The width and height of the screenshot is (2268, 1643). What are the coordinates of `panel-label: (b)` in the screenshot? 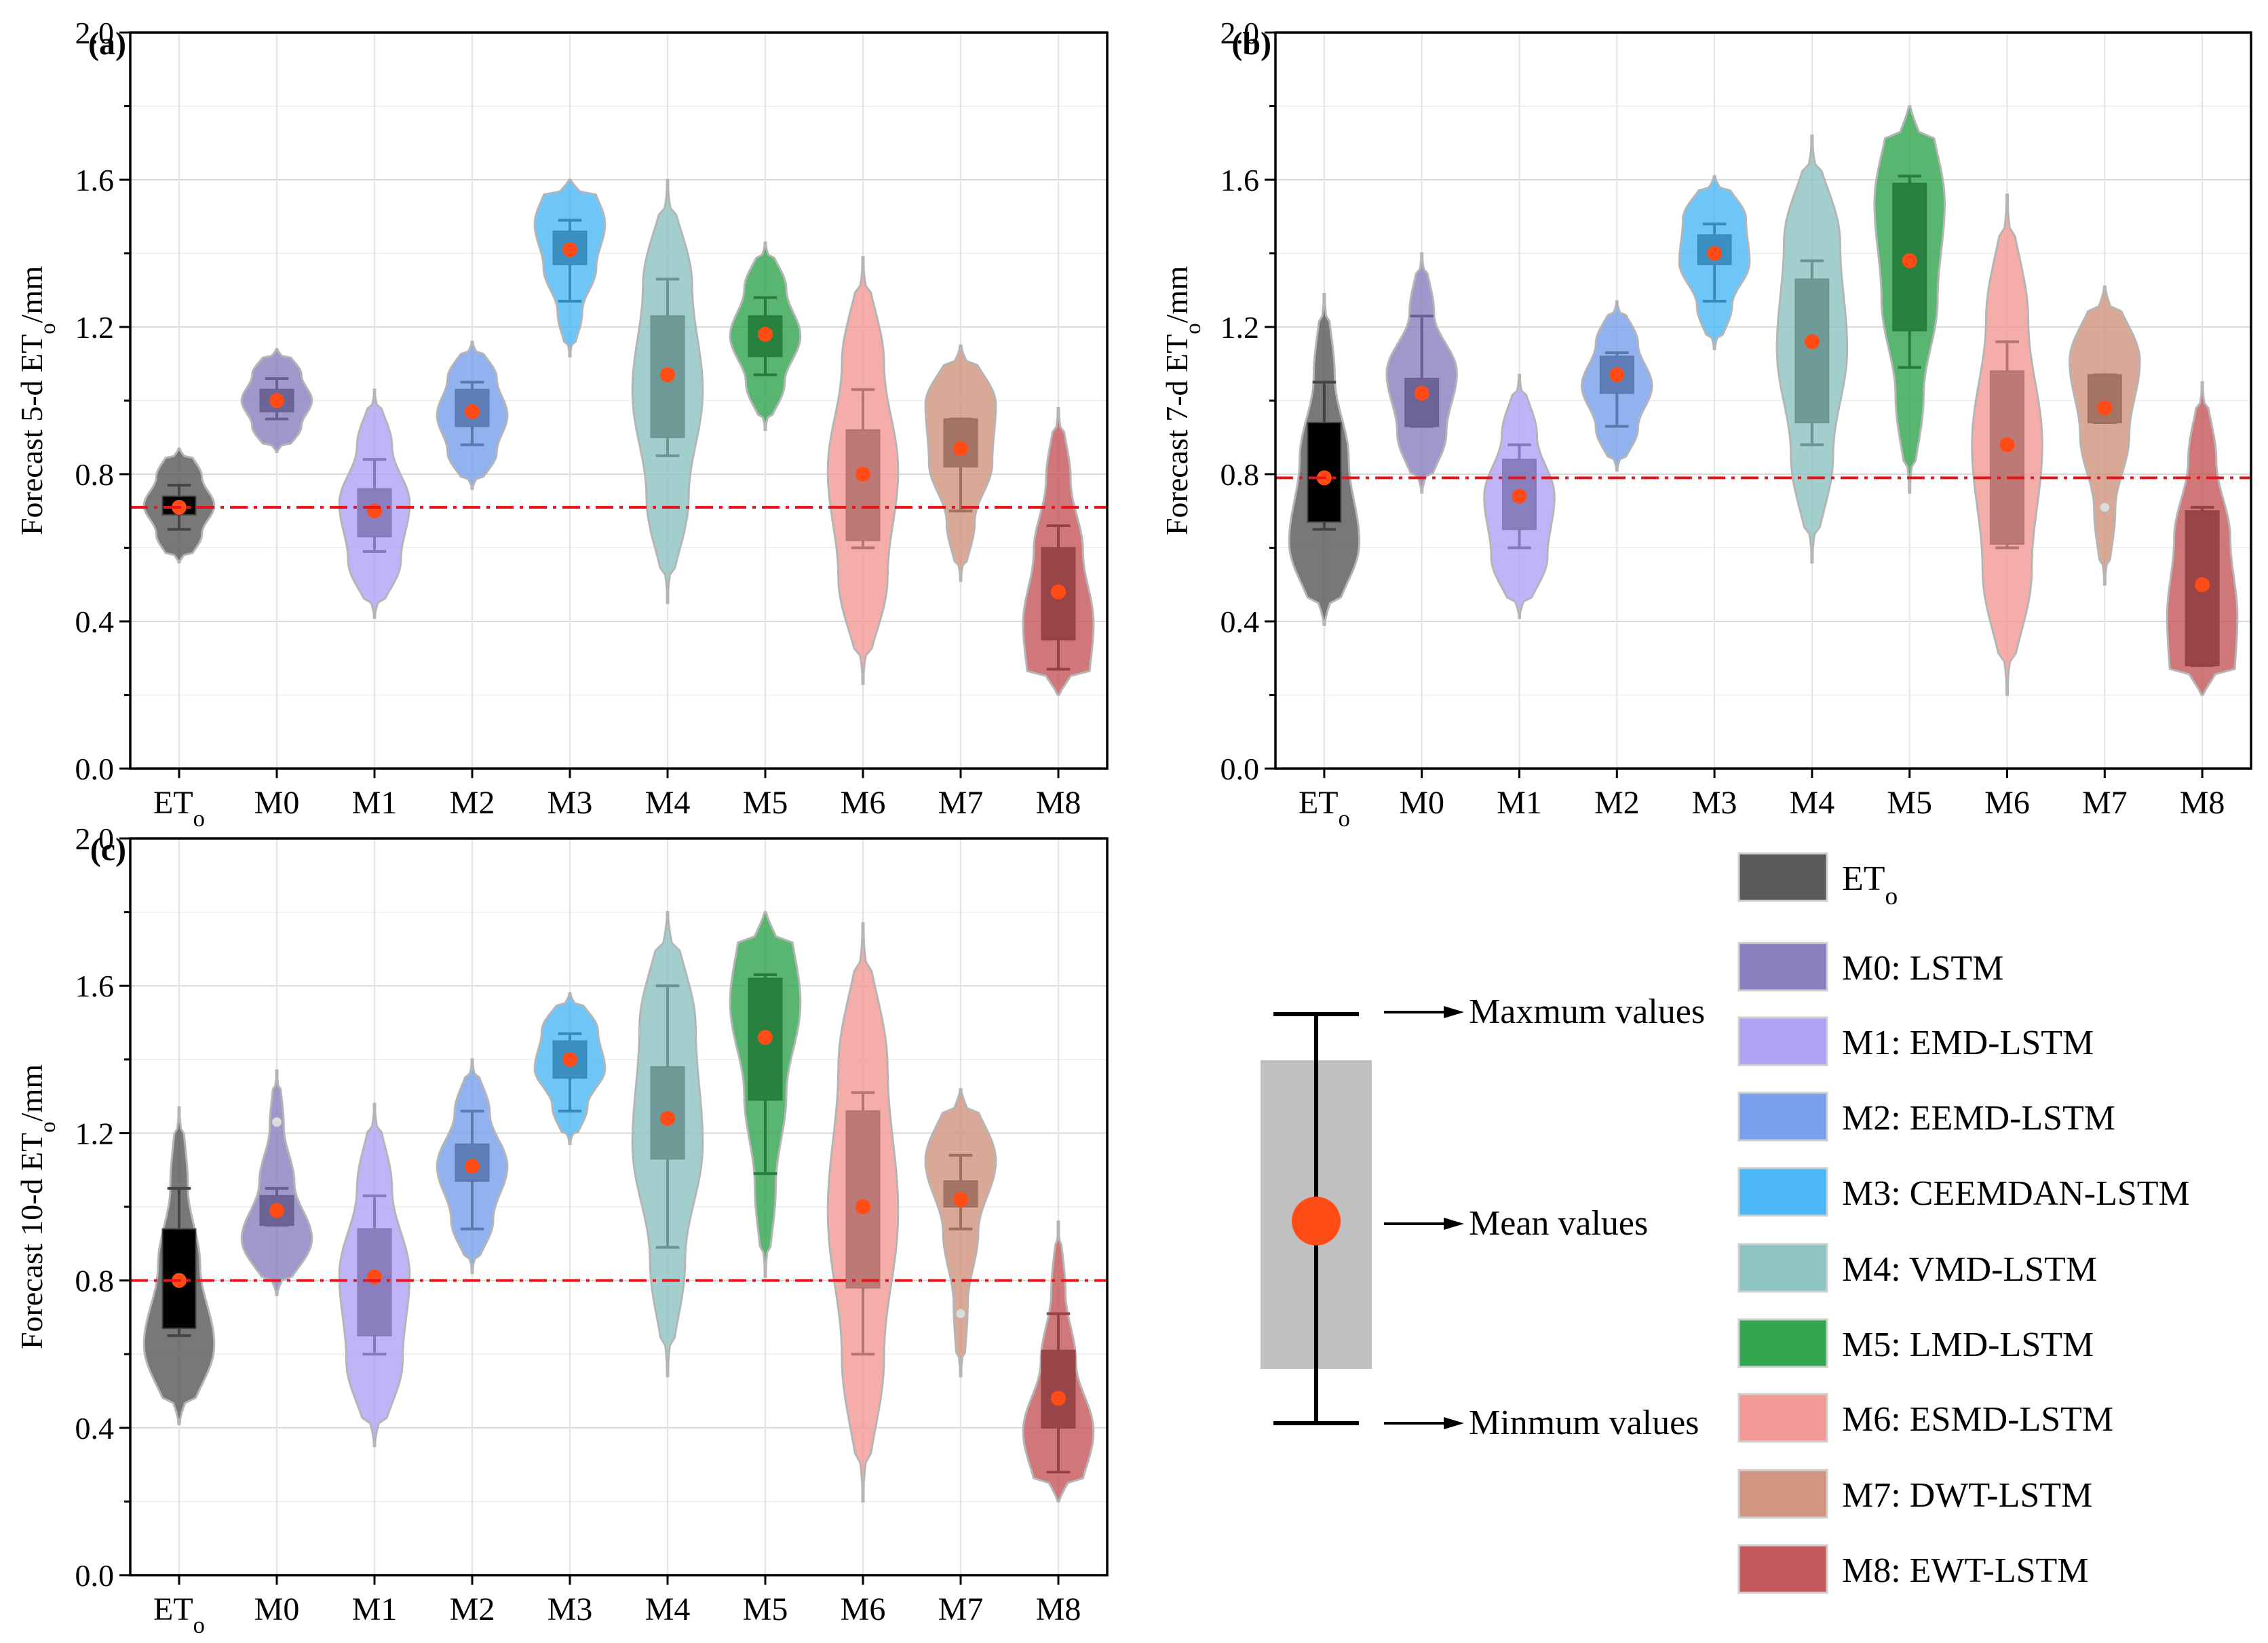 It's located at (1251, 44).